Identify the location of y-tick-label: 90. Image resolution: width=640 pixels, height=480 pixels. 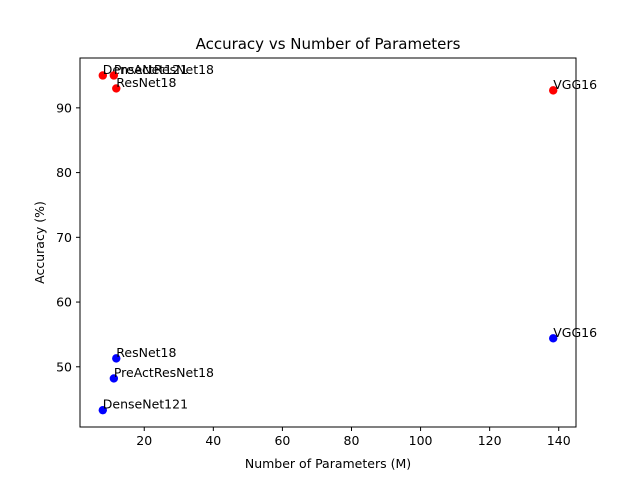
(64, 107).